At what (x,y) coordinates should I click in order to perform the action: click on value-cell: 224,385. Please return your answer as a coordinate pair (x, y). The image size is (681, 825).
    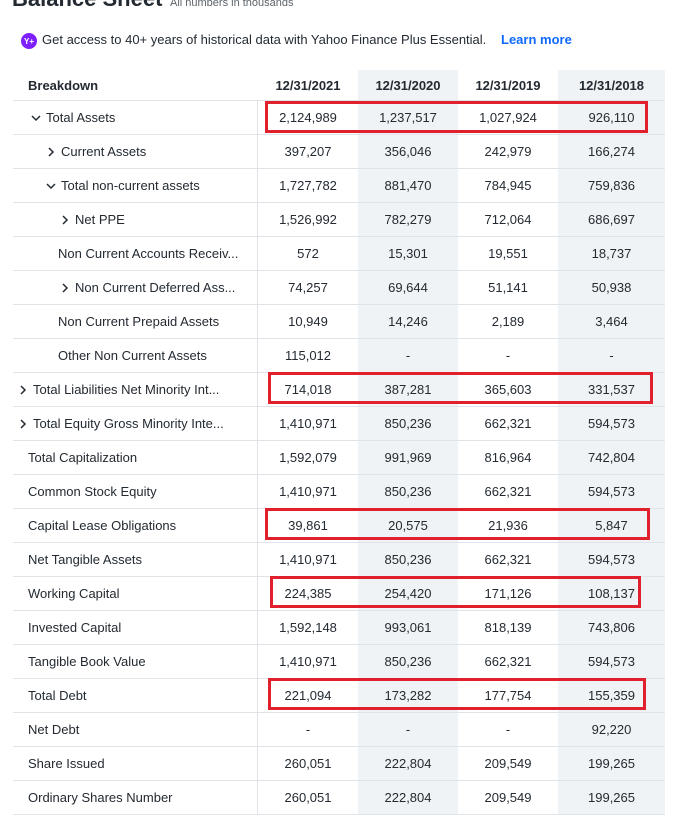
    Looking at the image, I should click on (308, 594).